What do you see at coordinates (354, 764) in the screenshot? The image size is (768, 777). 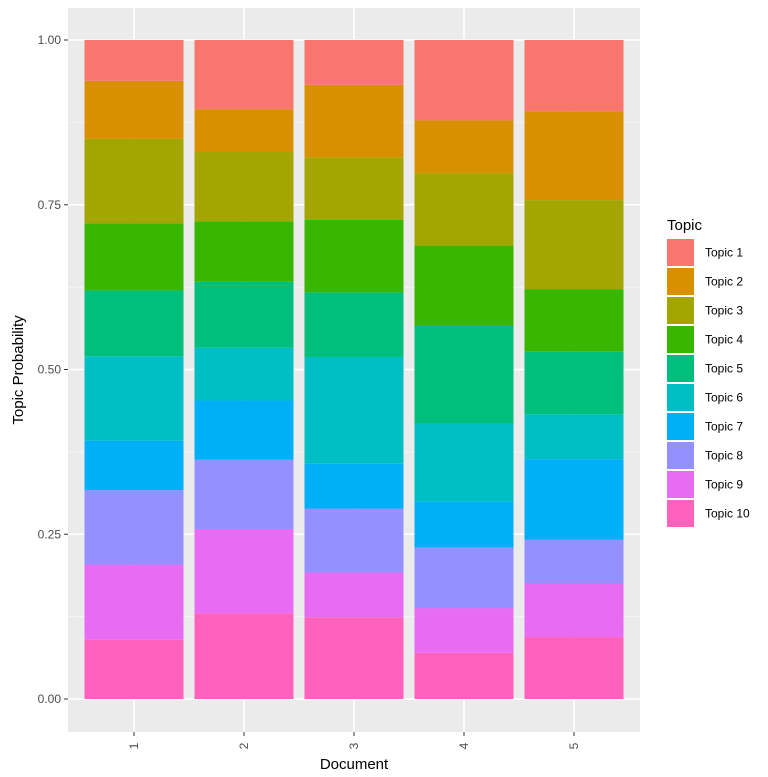 I see `x-axis-title: Document` at bounding box center [354, 764].